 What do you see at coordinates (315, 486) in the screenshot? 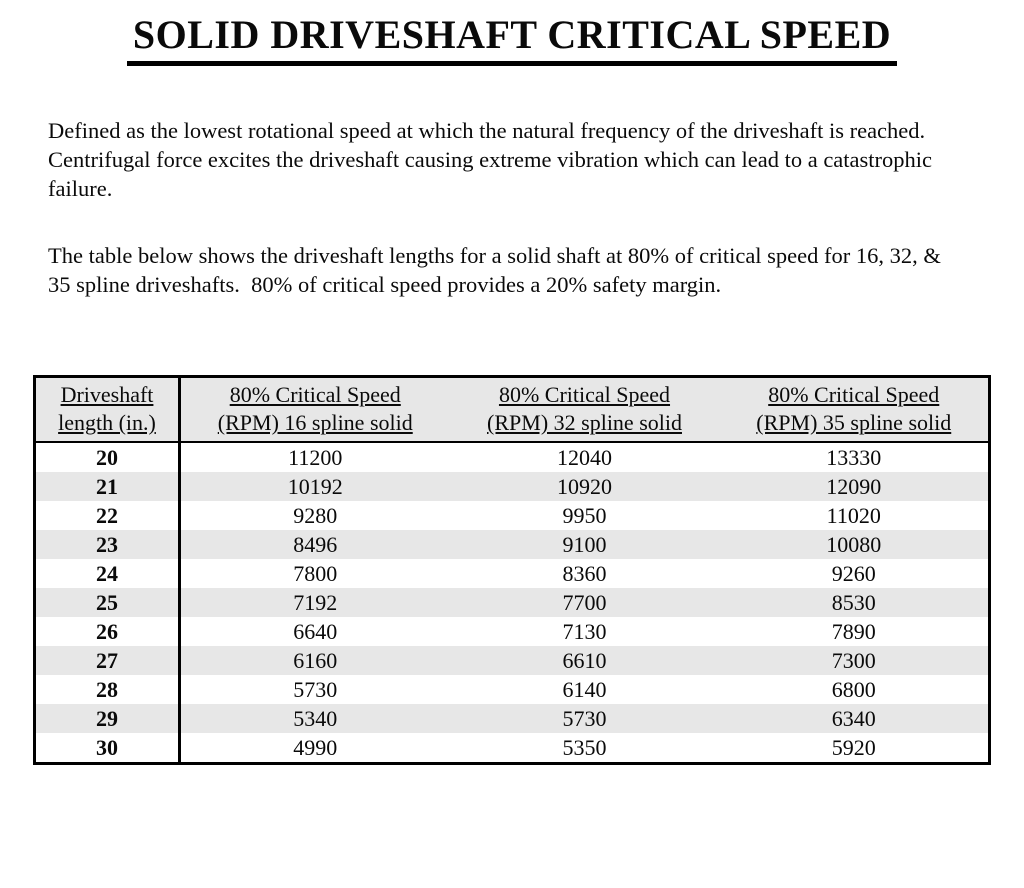
I see `rpm-value-cell: 10192` at bounding box center [315, 486].